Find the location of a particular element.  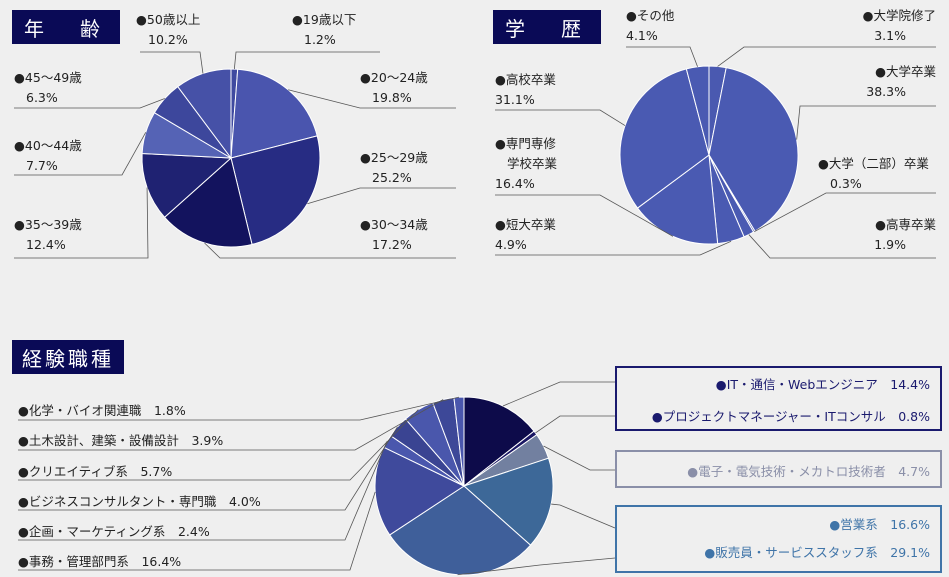

job-label-sales: ●営業系 16.6% is located at coordinates (879, 524).